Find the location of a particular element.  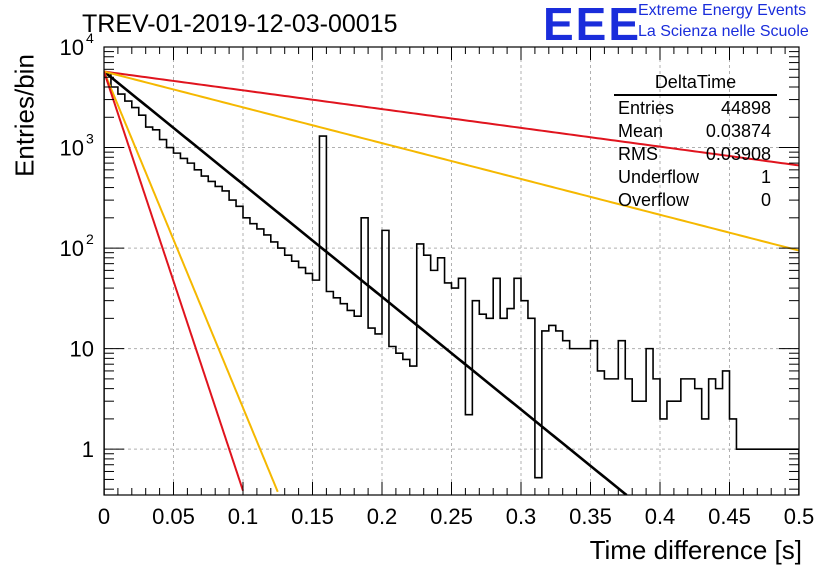

stats-label: Entries is located at coordinates (646, 108).